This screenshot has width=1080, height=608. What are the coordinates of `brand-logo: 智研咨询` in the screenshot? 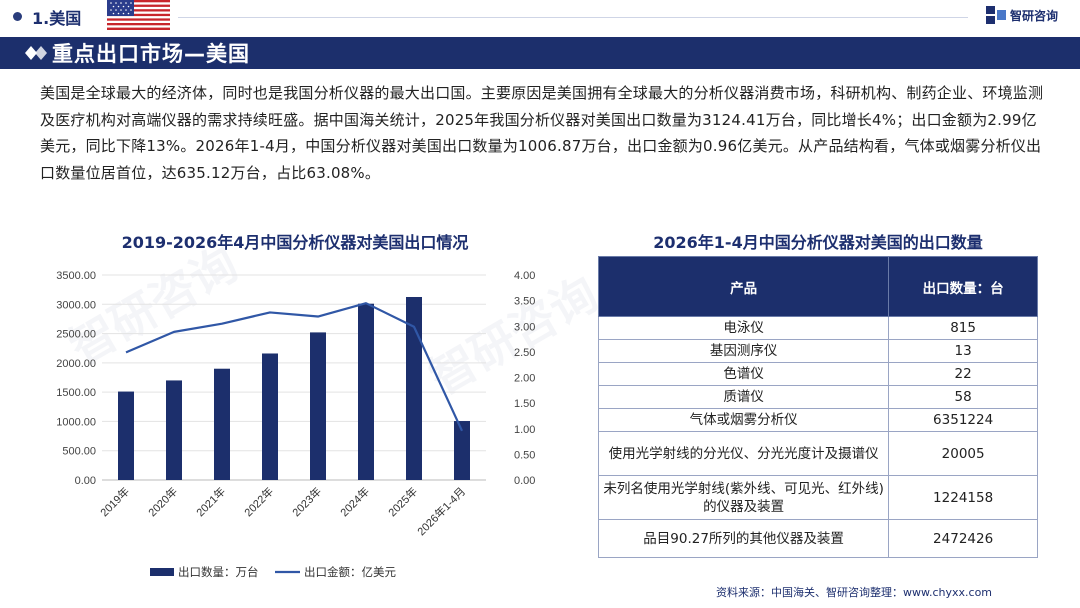 It's located at (1022, 15).